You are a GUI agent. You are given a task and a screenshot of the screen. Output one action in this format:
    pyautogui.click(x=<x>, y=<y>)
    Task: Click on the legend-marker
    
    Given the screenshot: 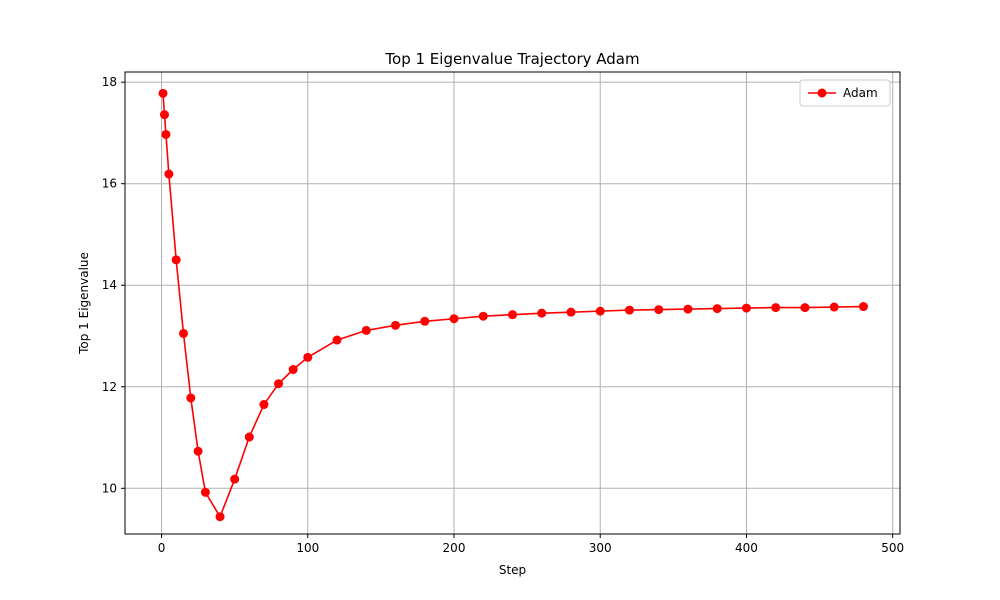 What is the action you would take?
    pyautogui.click(x=822, y=93)
    